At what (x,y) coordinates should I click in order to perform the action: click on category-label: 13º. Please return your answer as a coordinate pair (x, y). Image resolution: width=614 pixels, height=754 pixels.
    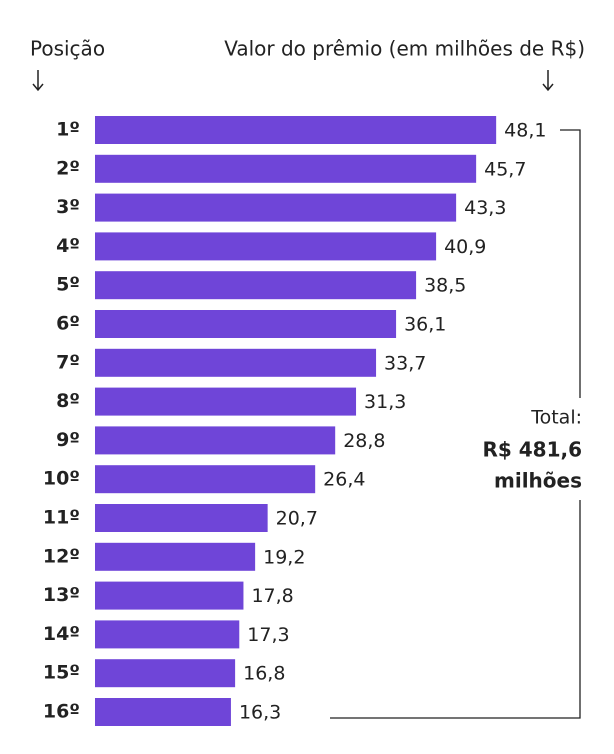
    Looking at the image, I should click on (61, 595).